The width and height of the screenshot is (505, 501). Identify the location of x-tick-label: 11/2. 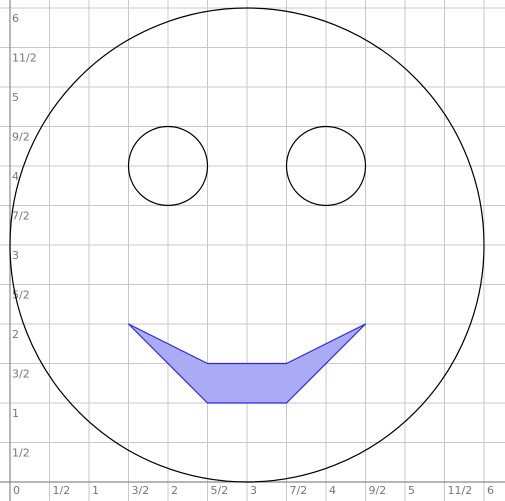
(460, 490).